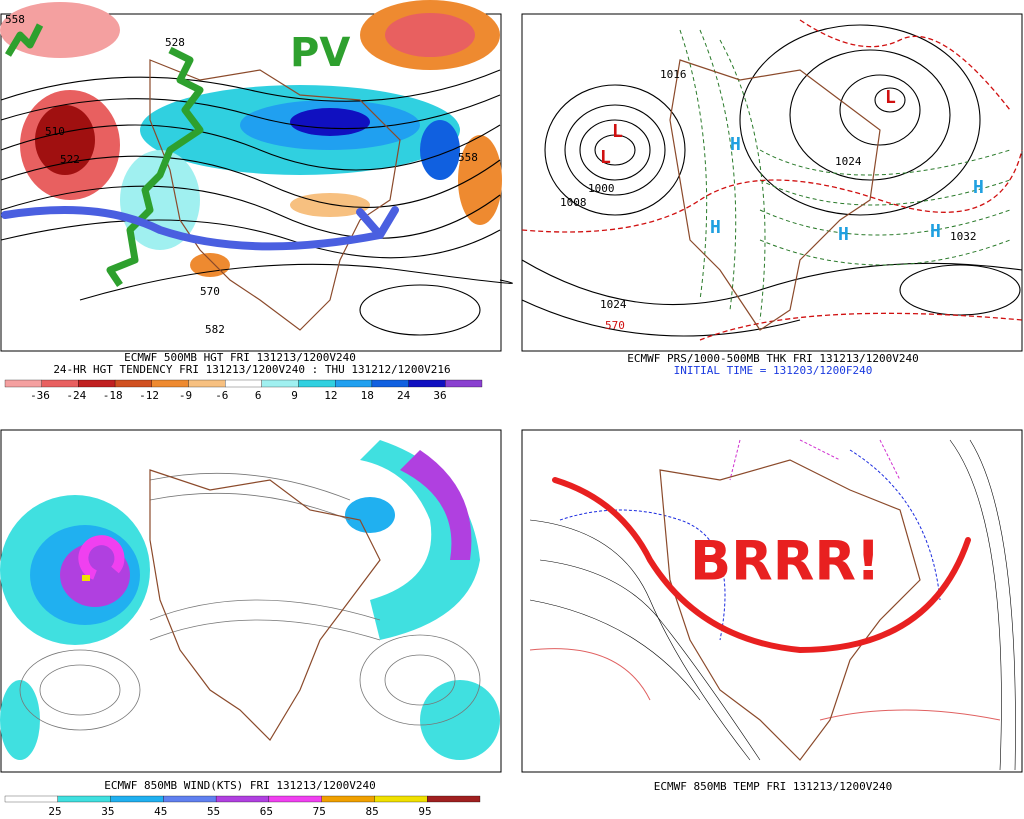 Image resolution: width=1024 pixels, height=819 pixels. What do you see at coordinates (258, 395) in the screenshot?
I see `colorbar-label: 6` at bounding box center [258, 395].